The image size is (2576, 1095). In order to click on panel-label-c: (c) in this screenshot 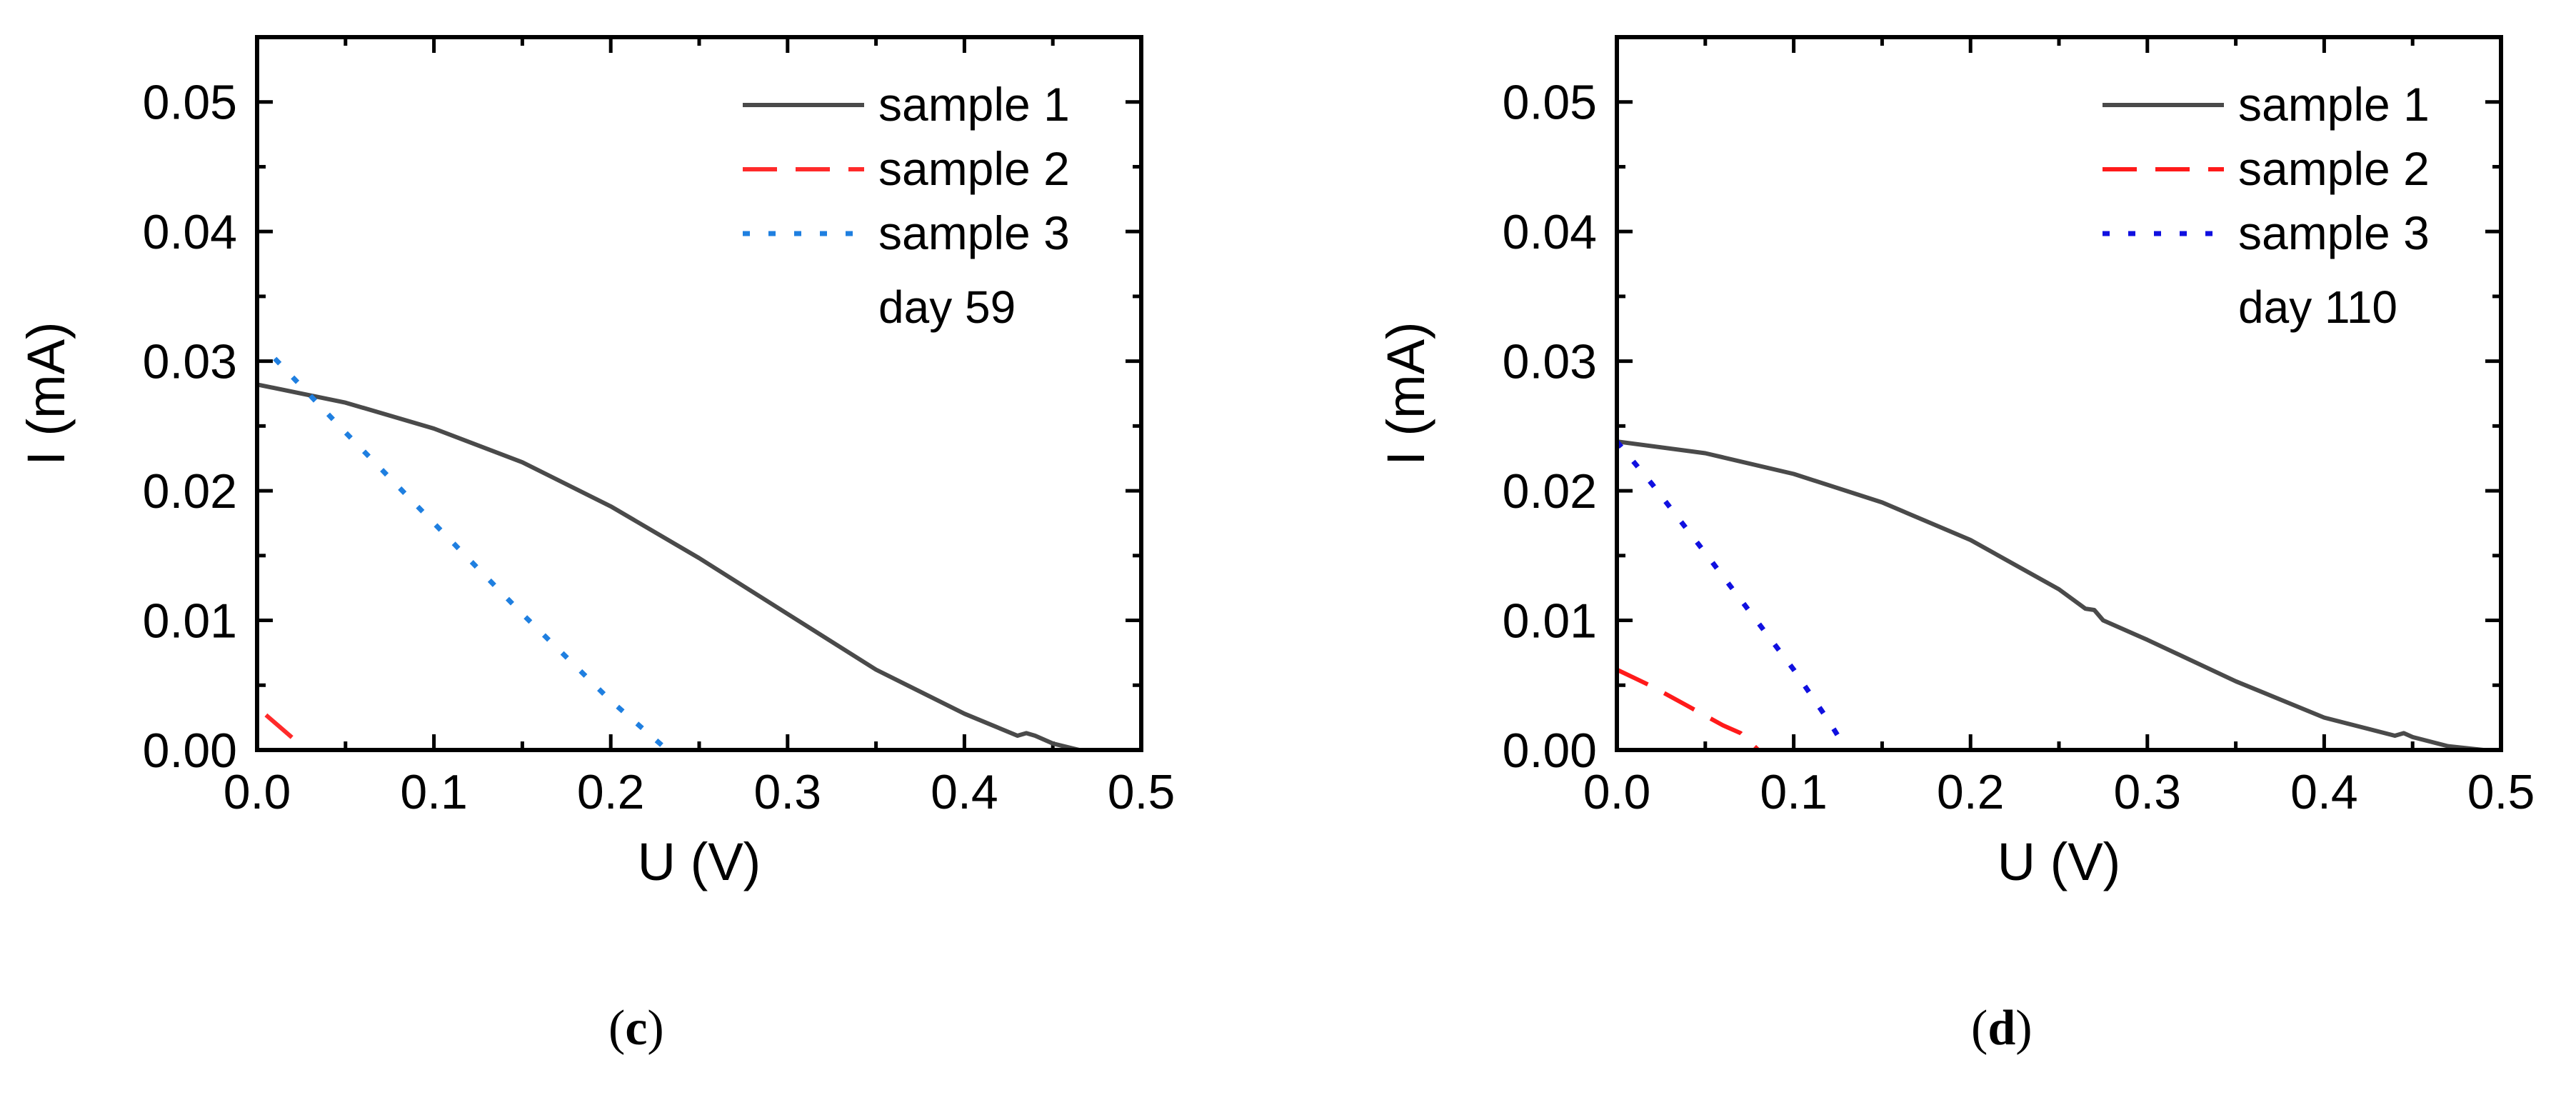, I will do `click(636, 1028)`.